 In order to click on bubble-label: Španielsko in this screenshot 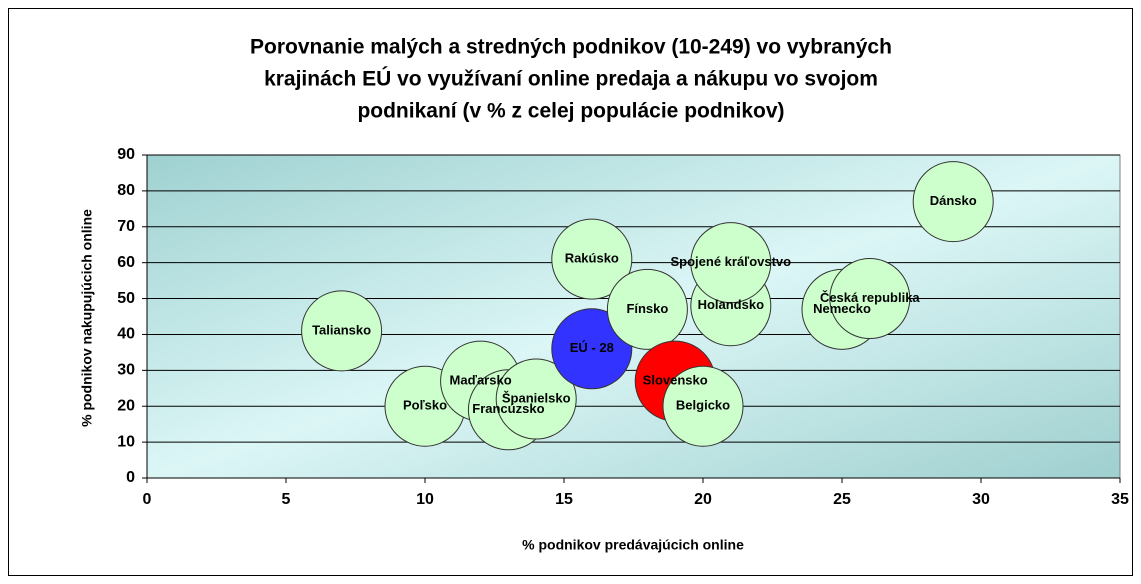, I will do `click(536, 397)`.